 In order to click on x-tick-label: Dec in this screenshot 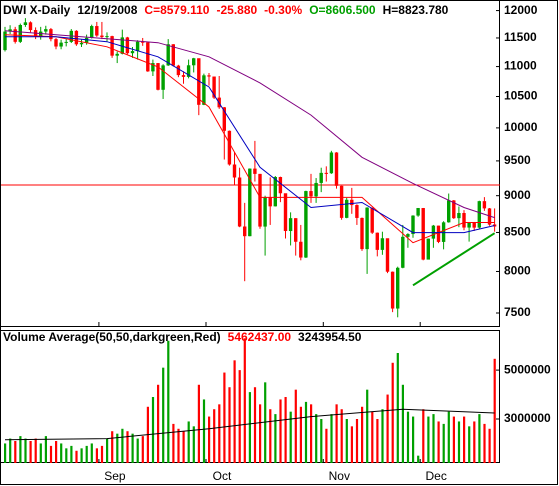, I will do `click(436, 476)`.